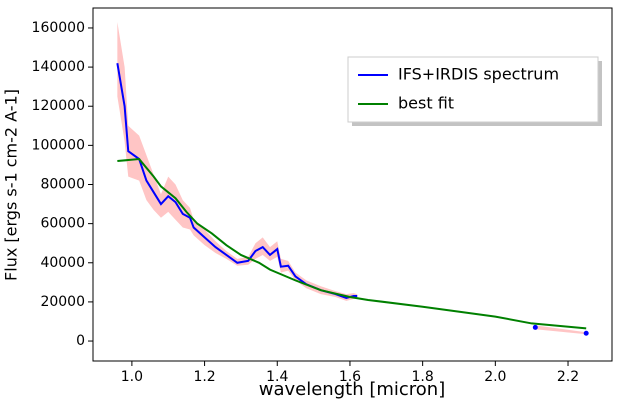  What do you see at coordinates (277, 377) in the screenshot?
I see `x-tick-label: 1.4` at bounding box center [277, 377].